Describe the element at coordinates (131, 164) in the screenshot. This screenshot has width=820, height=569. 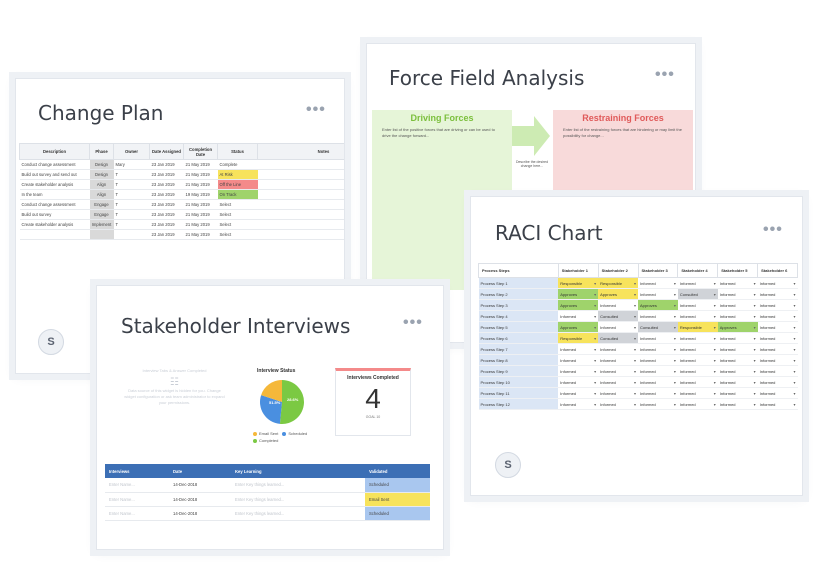
I see `owner-cell: Mary` at that location.